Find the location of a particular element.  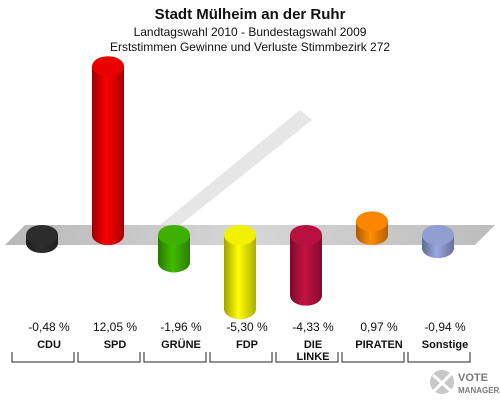

bar-cap-piraten is located at coordinates (372, 221).